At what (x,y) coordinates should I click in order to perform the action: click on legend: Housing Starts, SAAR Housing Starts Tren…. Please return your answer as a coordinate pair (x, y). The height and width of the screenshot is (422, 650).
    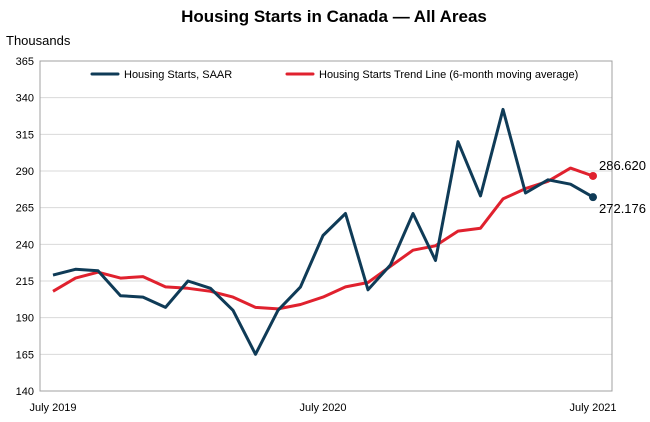
    Looking at the image, I should click on (334, 75).